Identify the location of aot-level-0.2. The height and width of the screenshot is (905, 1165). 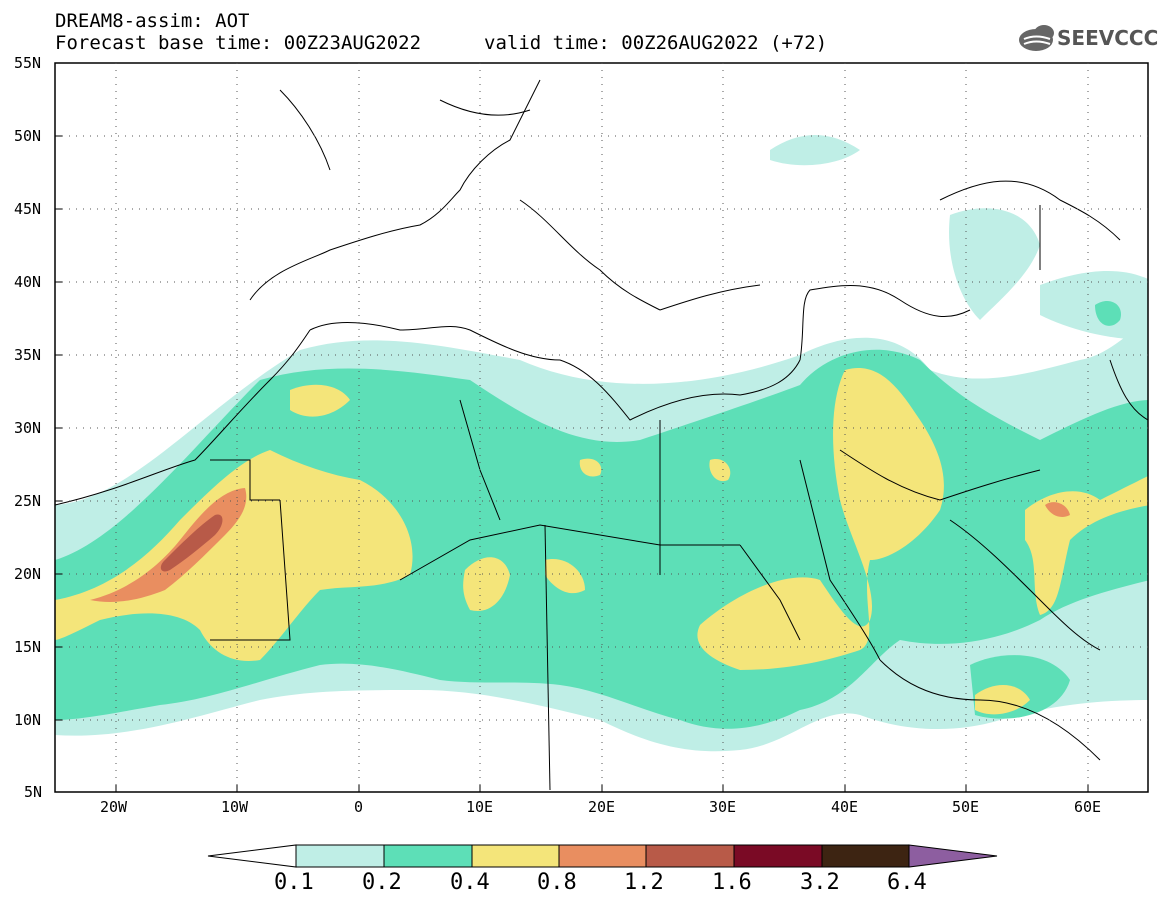
(1108, 313).